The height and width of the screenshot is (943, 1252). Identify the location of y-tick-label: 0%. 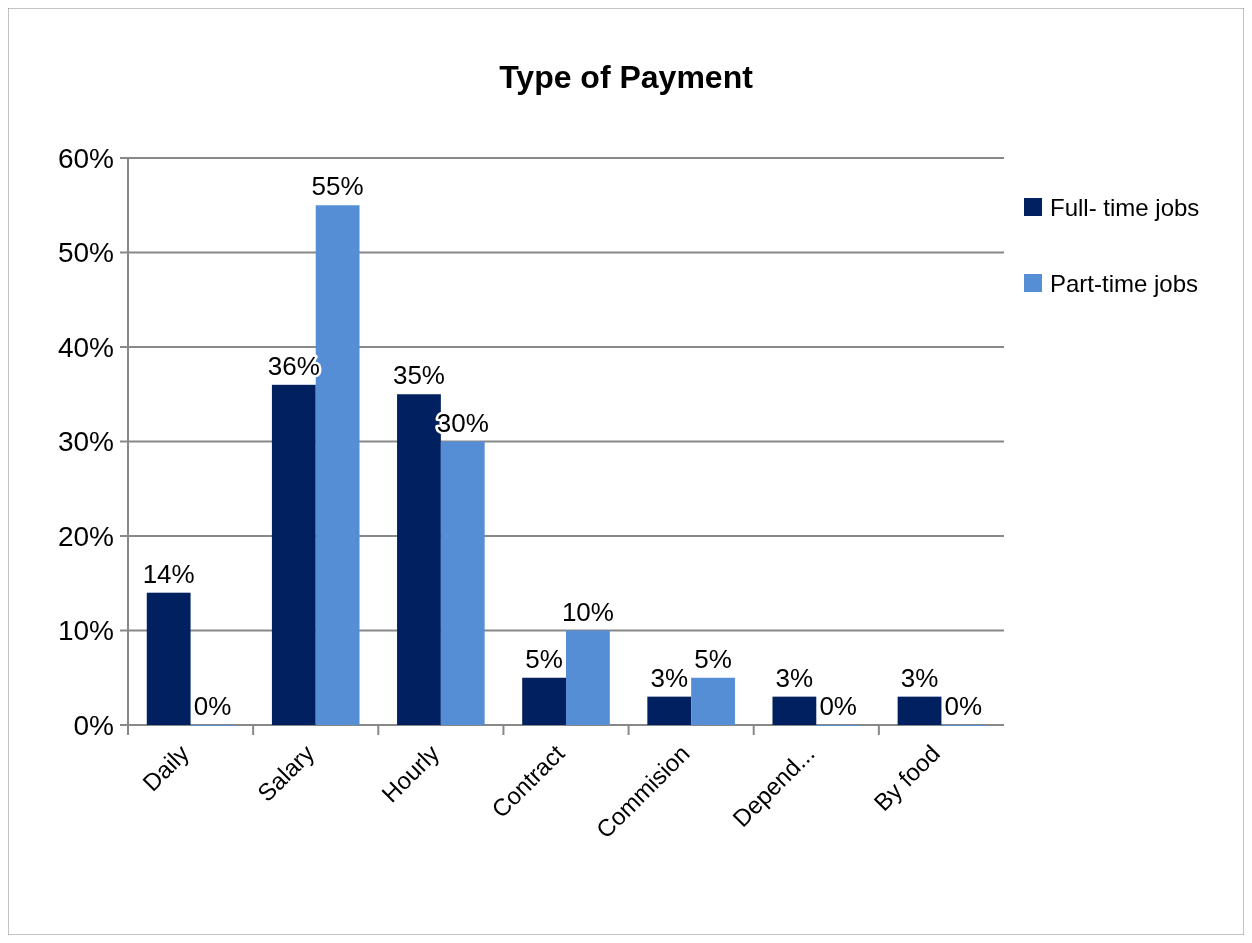
(93, 725).